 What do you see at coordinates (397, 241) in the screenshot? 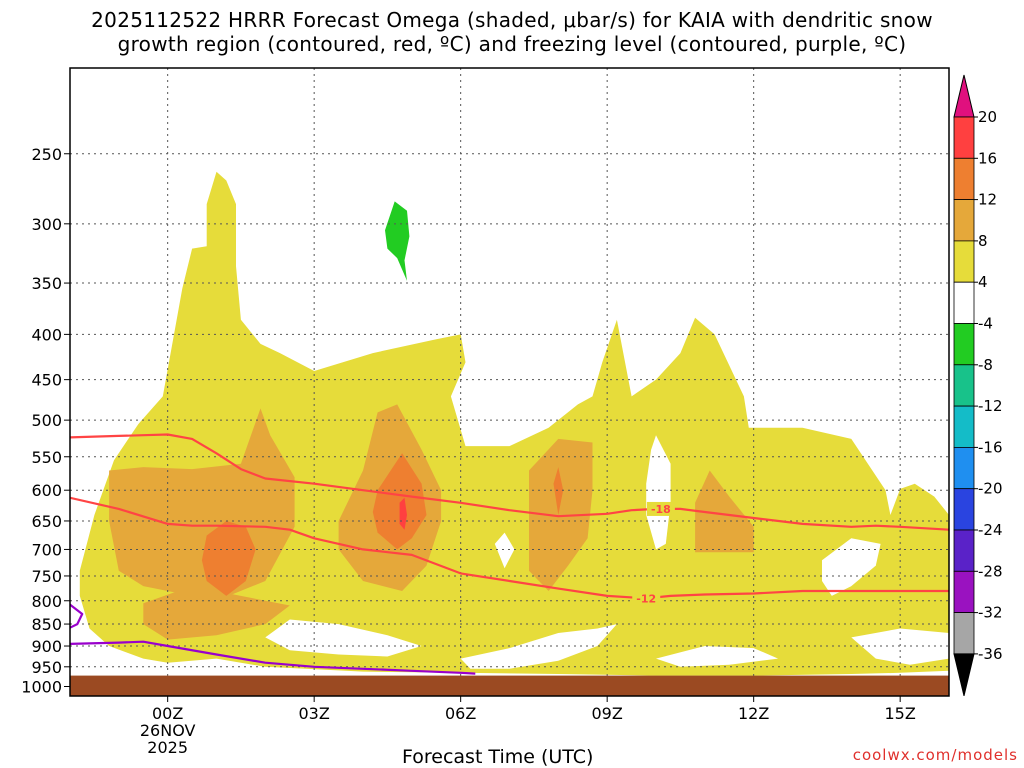
I see `omega-region--4--8-10` at bounding box center [397, 241].